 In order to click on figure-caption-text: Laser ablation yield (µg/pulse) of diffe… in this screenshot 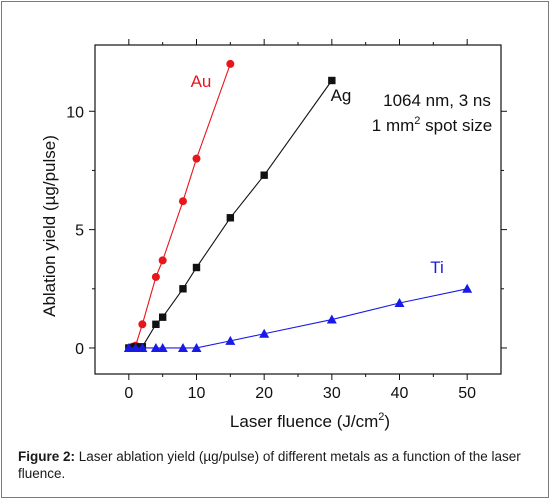, I will do `click(269, 465)`.